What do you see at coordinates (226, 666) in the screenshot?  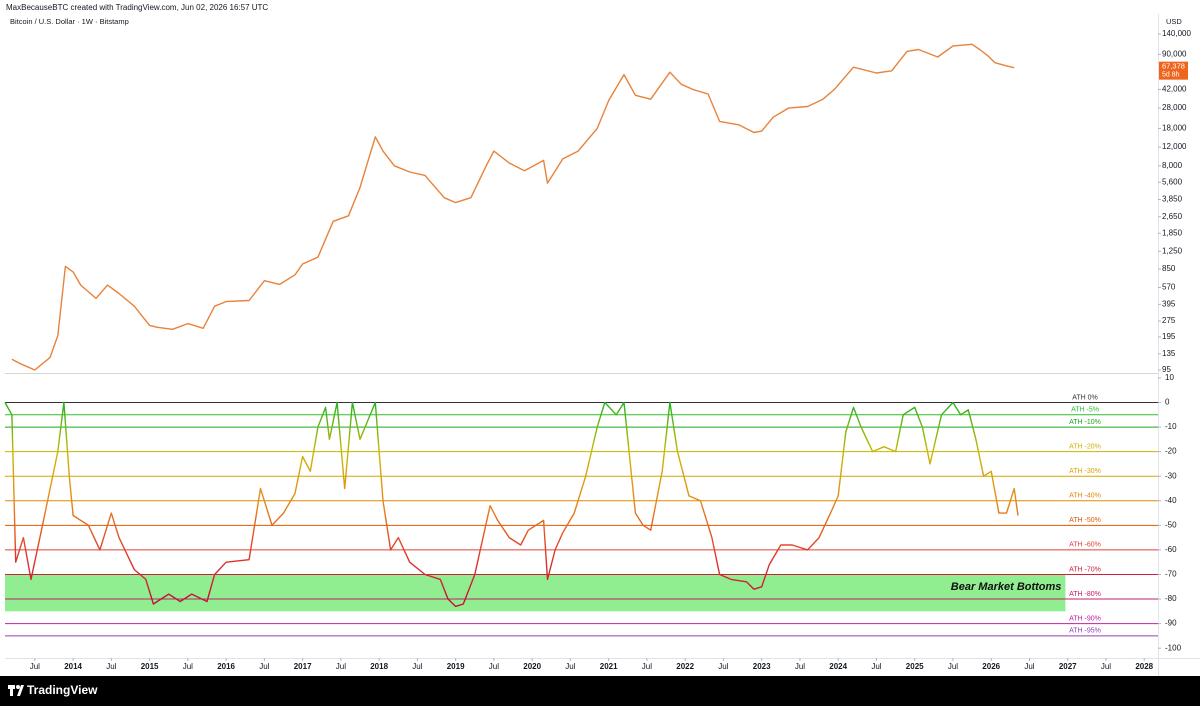 I see `x-tick-label: 2016` at bounding box center [226, 666].